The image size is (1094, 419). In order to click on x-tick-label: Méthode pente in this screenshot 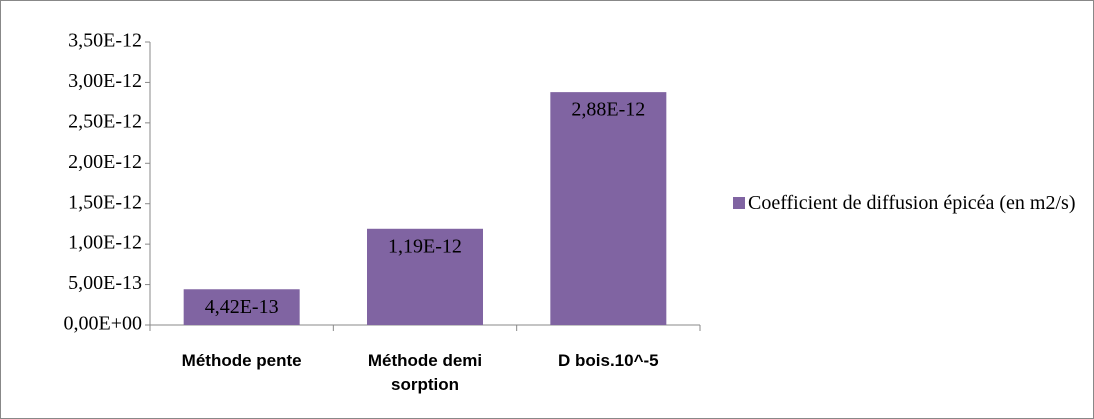, I will do `click(241, 360)`.